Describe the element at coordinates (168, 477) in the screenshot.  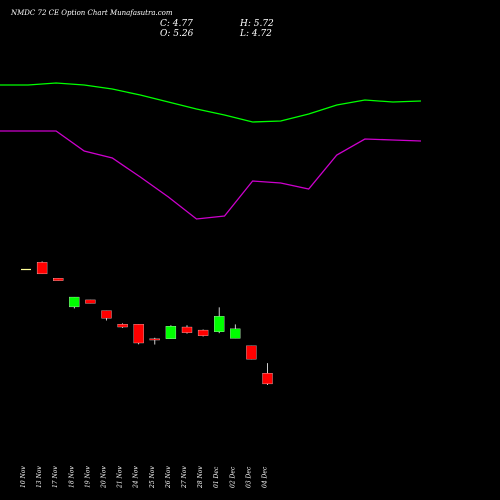
I see `x-tick-label: 26 Nov` at that location.